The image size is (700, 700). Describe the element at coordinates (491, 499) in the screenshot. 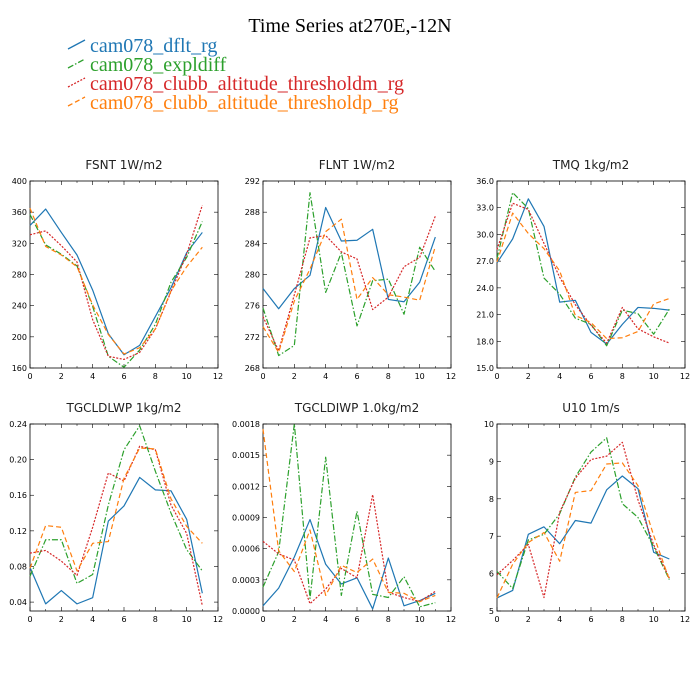

I see `y-tick-label: 8` at that location.